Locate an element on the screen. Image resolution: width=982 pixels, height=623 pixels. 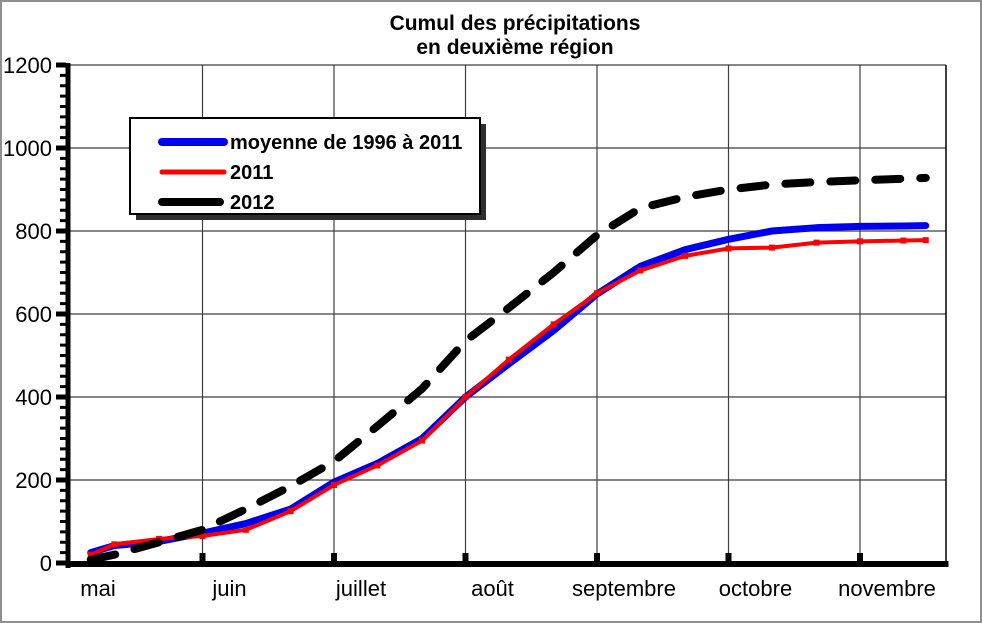
legend-label-2012: 2012 is located at coordinates (252, 203).